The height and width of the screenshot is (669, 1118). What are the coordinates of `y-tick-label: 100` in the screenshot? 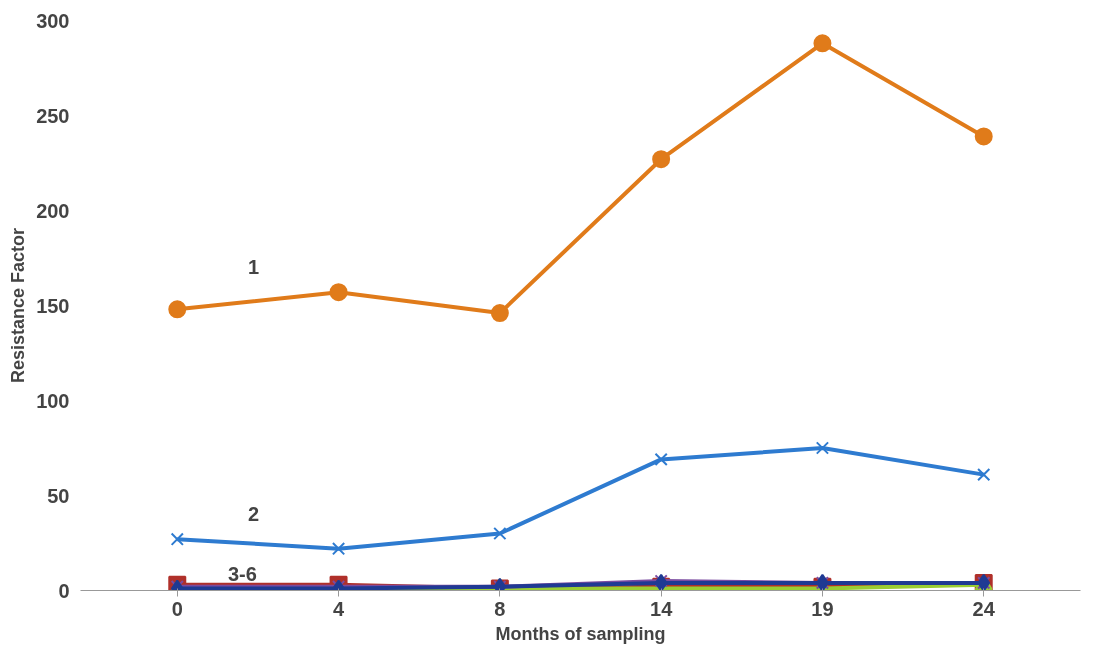 It's located at (53, 400).